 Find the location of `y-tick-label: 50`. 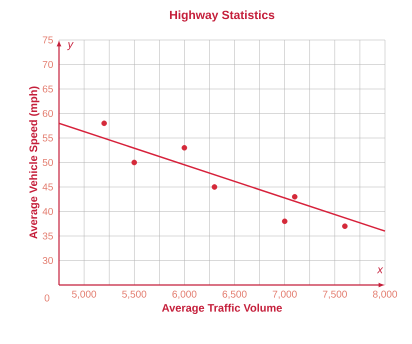

y-tick-label: 50 is located at coordinates (47, 162).